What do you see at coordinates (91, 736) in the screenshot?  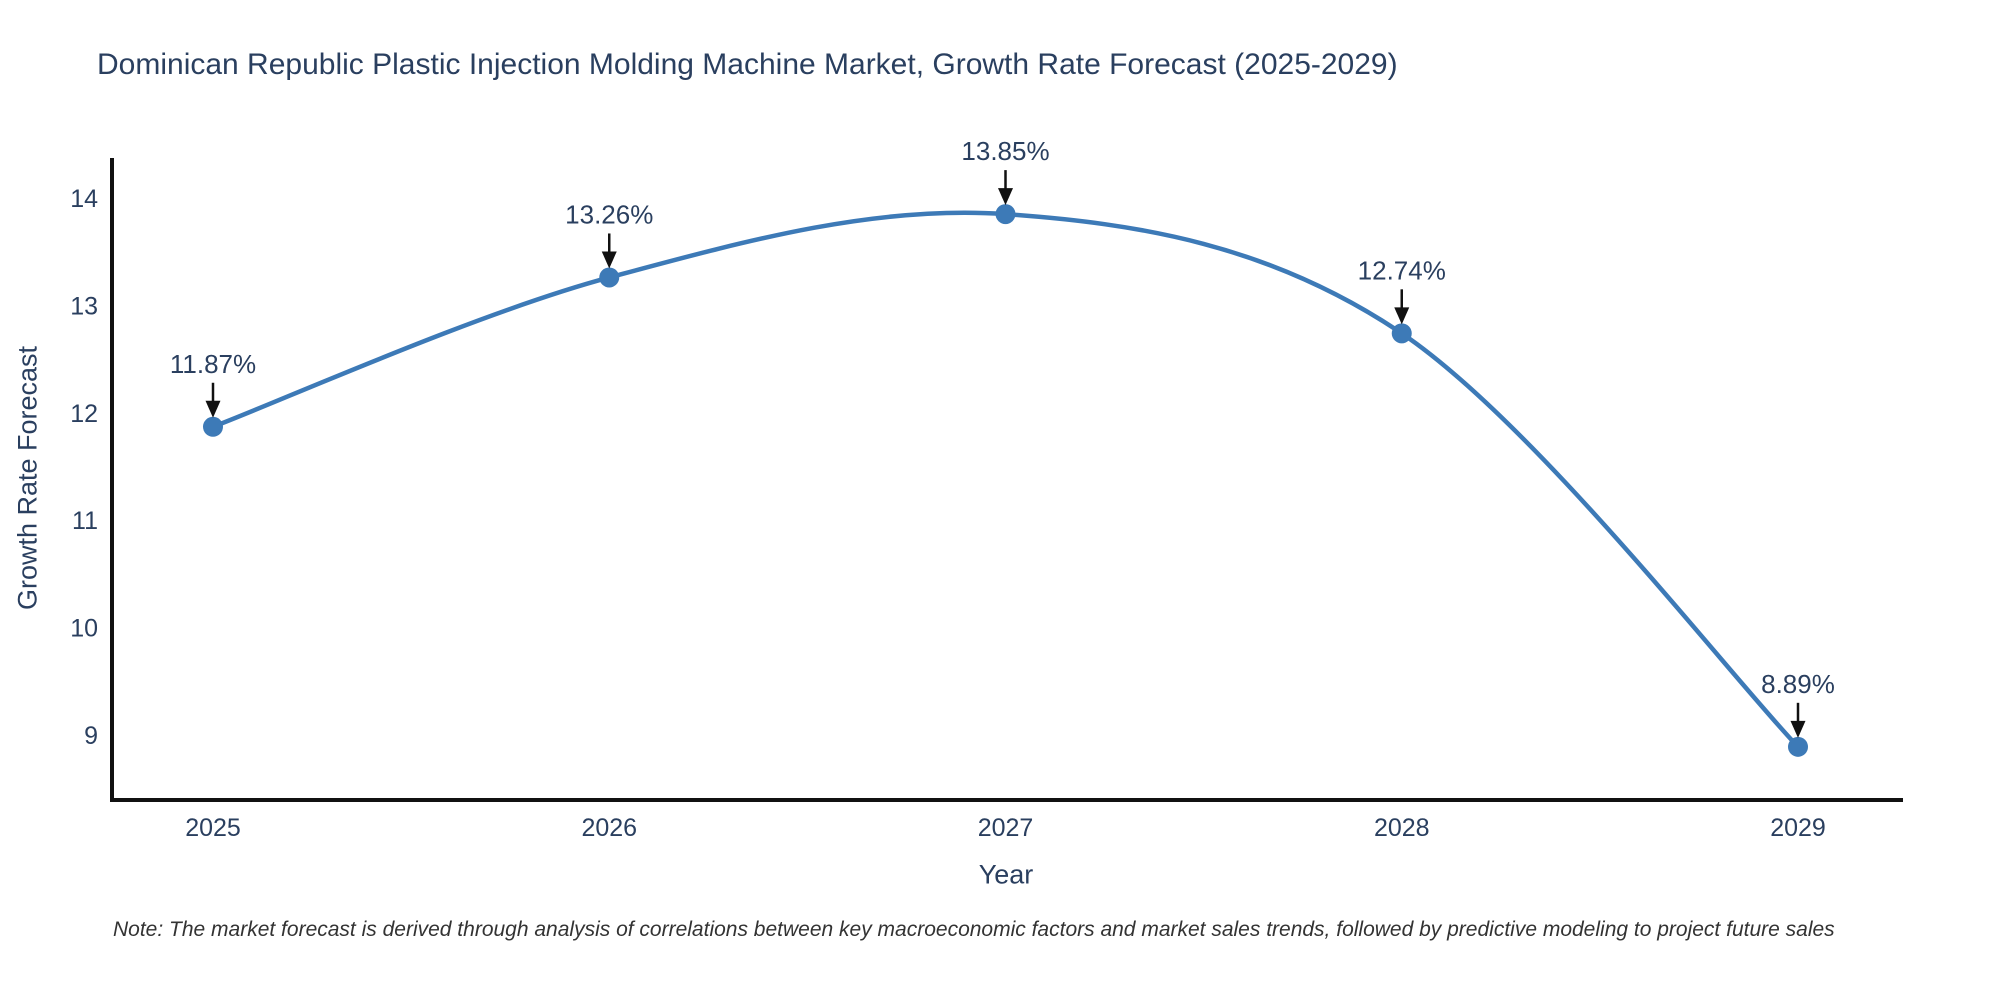 I see `y-tick-label: 9` at bounding box center [91, 736].